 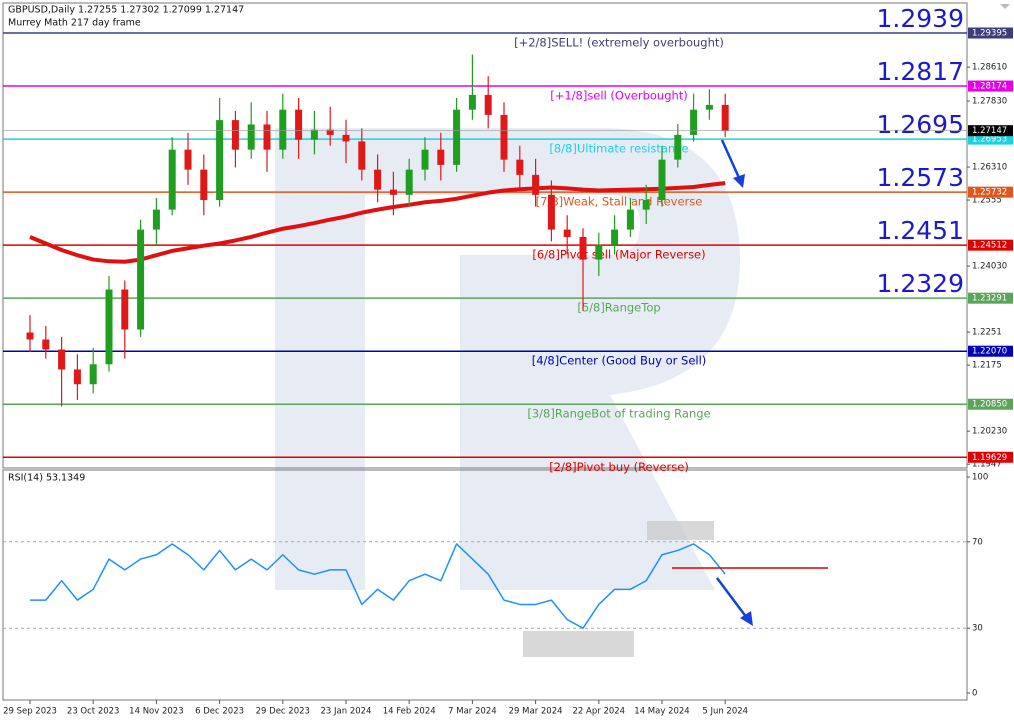 What do you see at coordinates (989, 168) in the screenshot?
I see `y-tick-label: 1.26310` at bounding box center [989, 168].